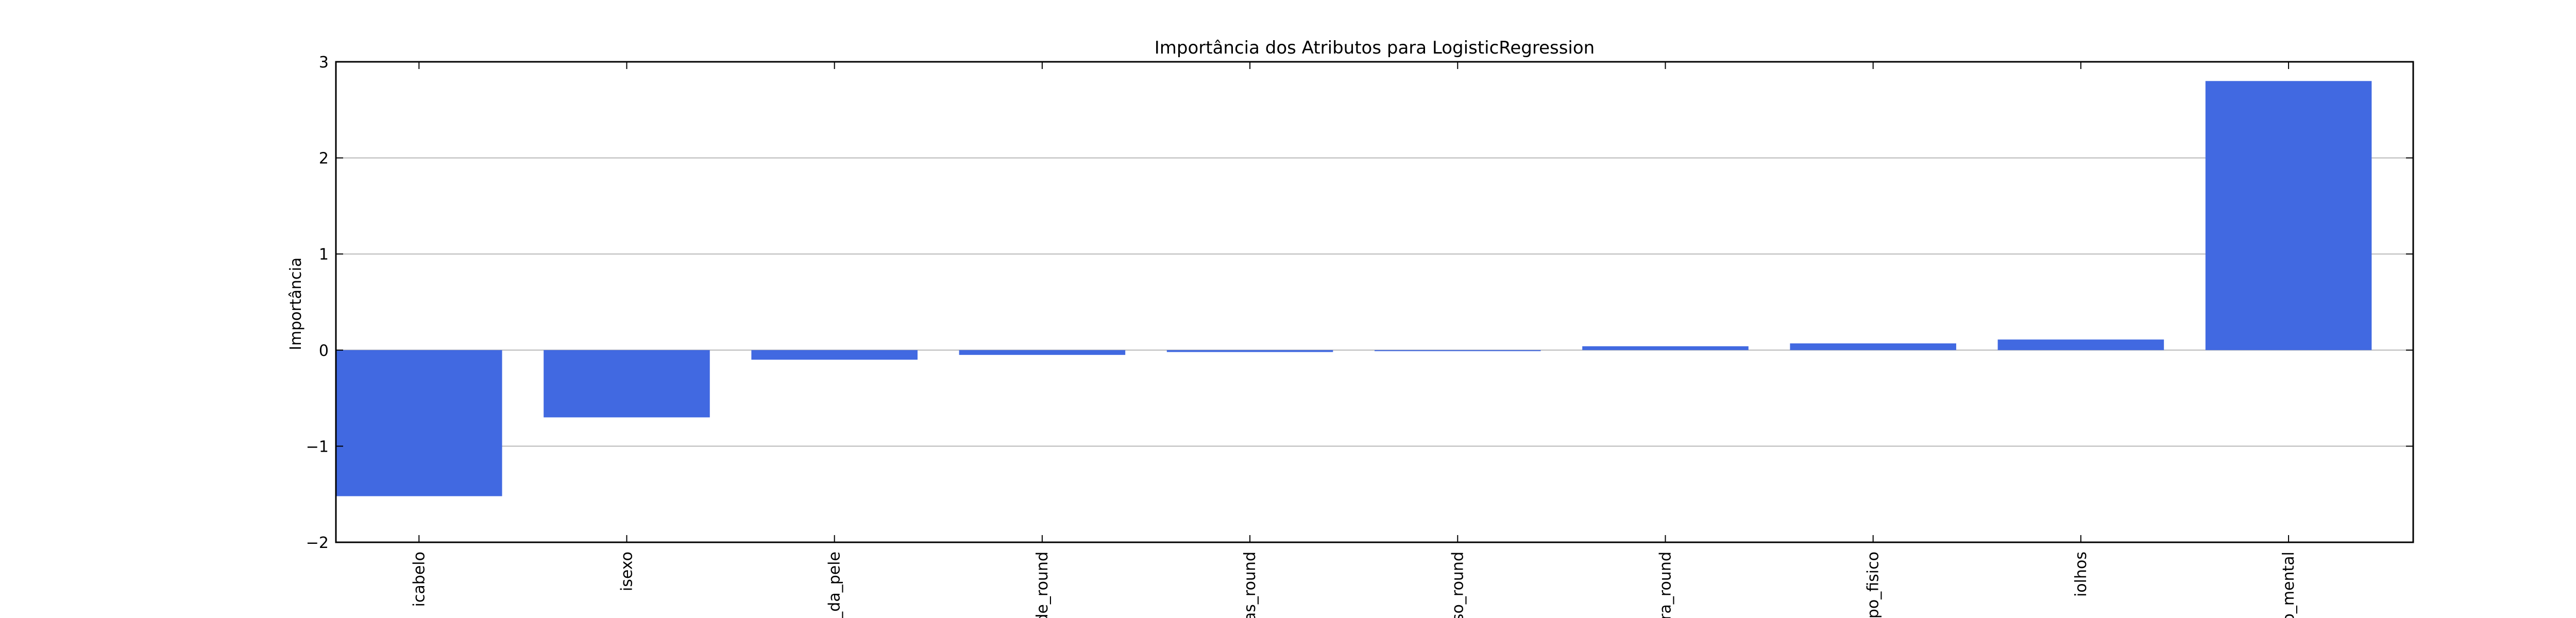  What do you see at coordinates (1250, 585) in the screenshot?
I see `x-tick-label: ias_round` at bounding box center [1250, 585].